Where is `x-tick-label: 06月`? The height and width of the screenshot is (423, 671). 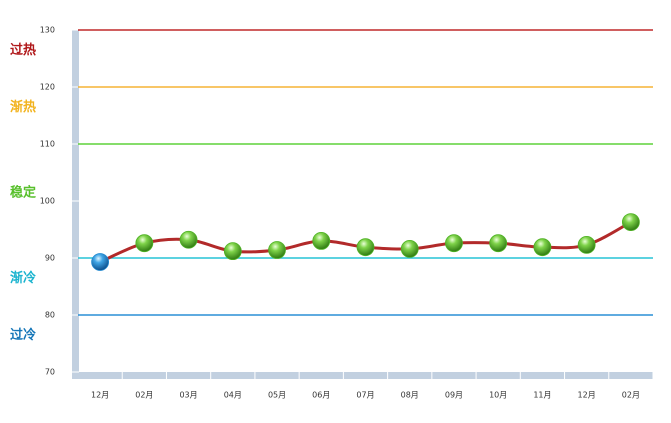
x-tick-label: 06月 is located at coordinates (321, 395).